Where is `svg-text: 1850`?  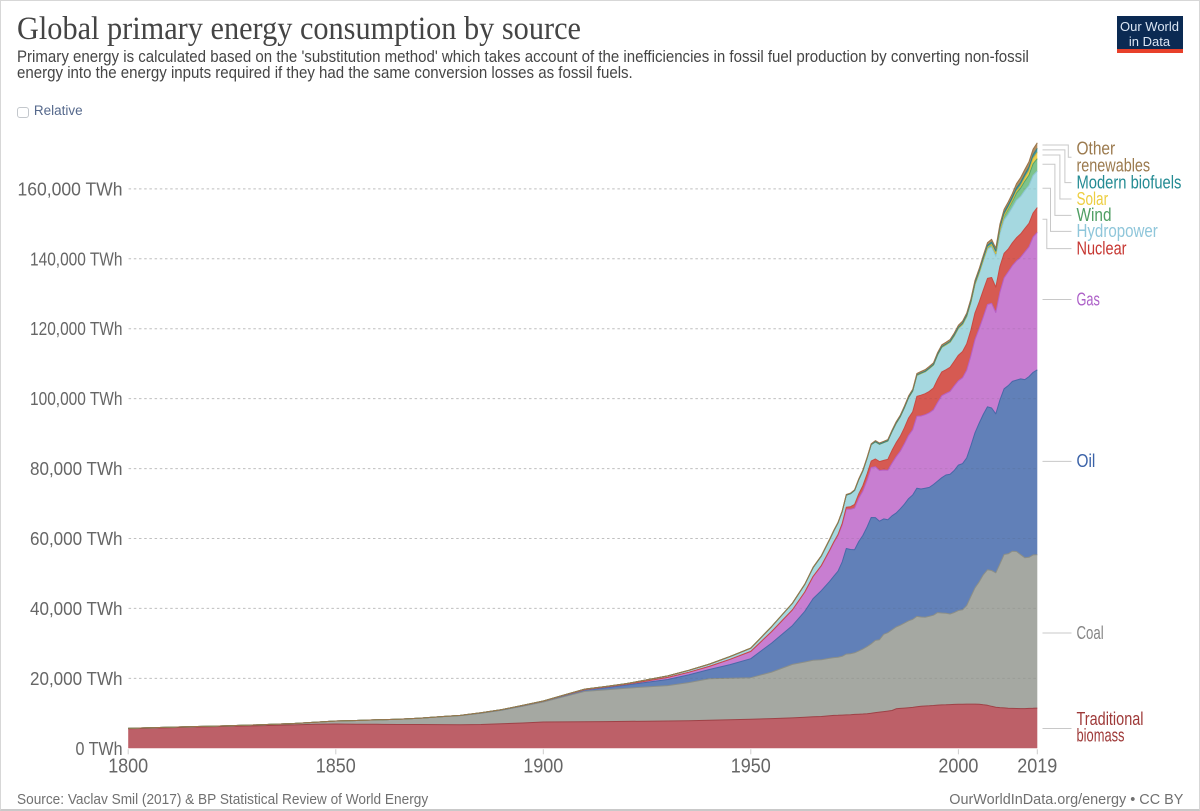
svg-text: 1850 is located at coordinates (336, 767).